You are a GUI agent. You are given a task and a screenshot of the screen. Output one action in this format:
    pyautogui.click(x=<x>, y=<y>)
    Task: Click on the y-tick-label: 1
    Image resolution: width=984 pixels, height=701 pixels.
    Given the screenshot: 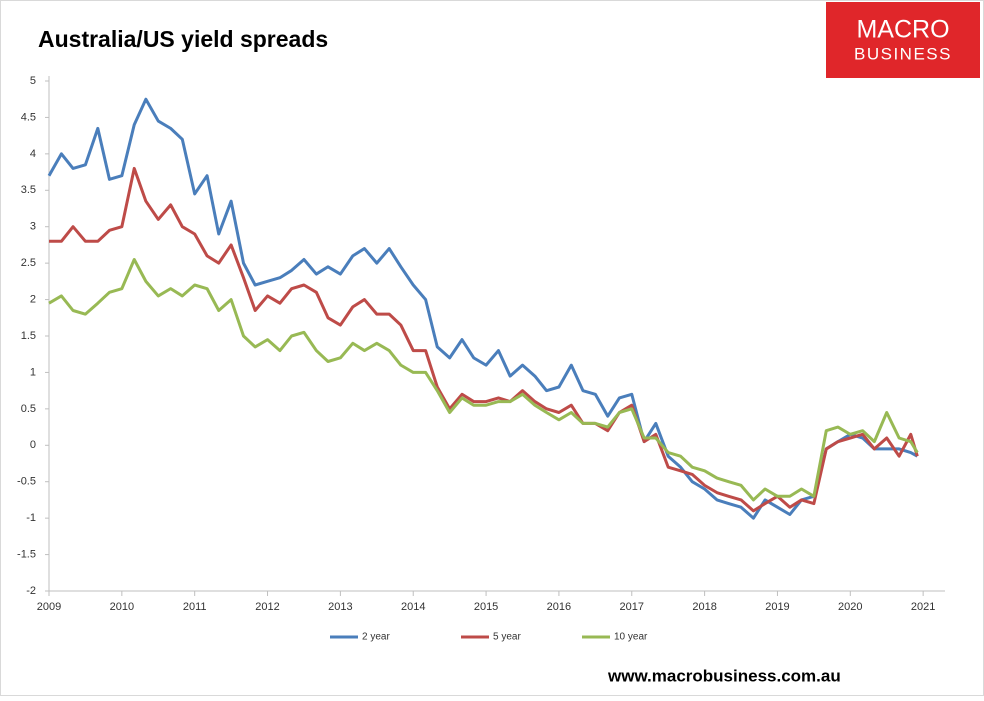 What is the action you would take?
    pyautogui.click(x=33, y=372)
    